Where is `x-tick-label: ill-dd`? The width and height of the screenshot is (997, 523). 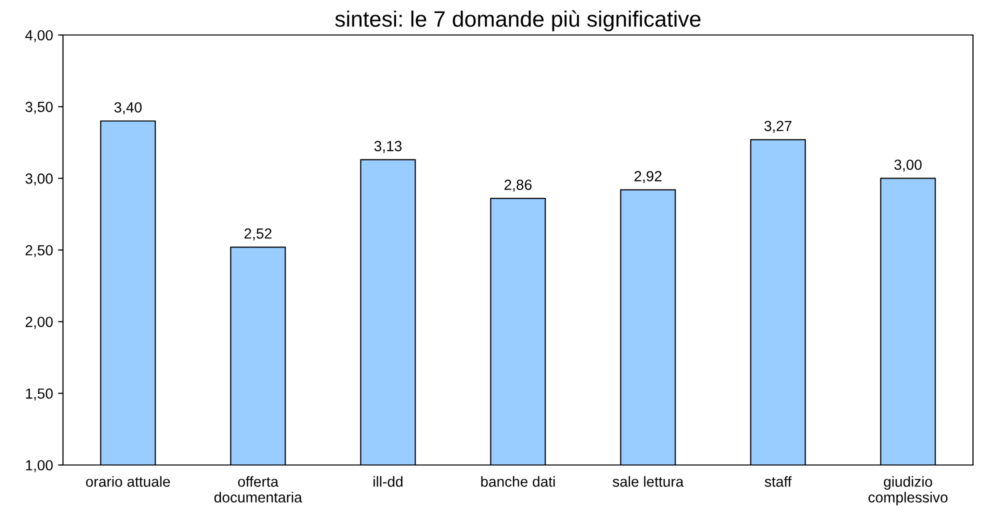
x-tick-label: ill-dd is located at coordinates (388, 481).